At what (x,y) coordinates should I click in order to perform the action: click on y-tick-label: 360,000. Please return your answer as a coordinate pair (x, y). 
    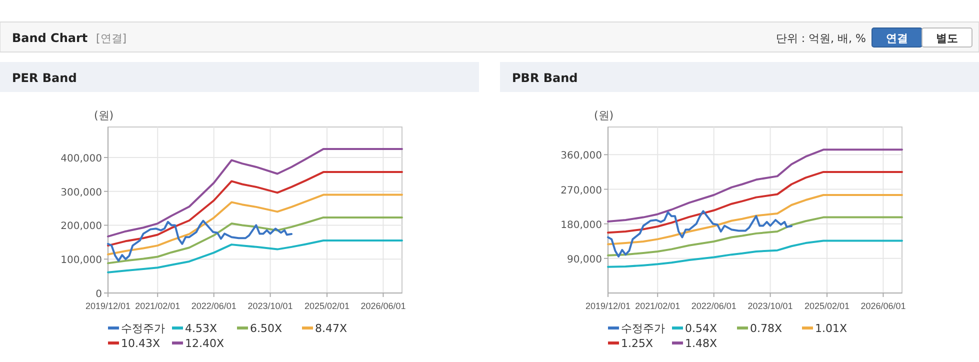
    Looking at the image, I should click on (581, 156).